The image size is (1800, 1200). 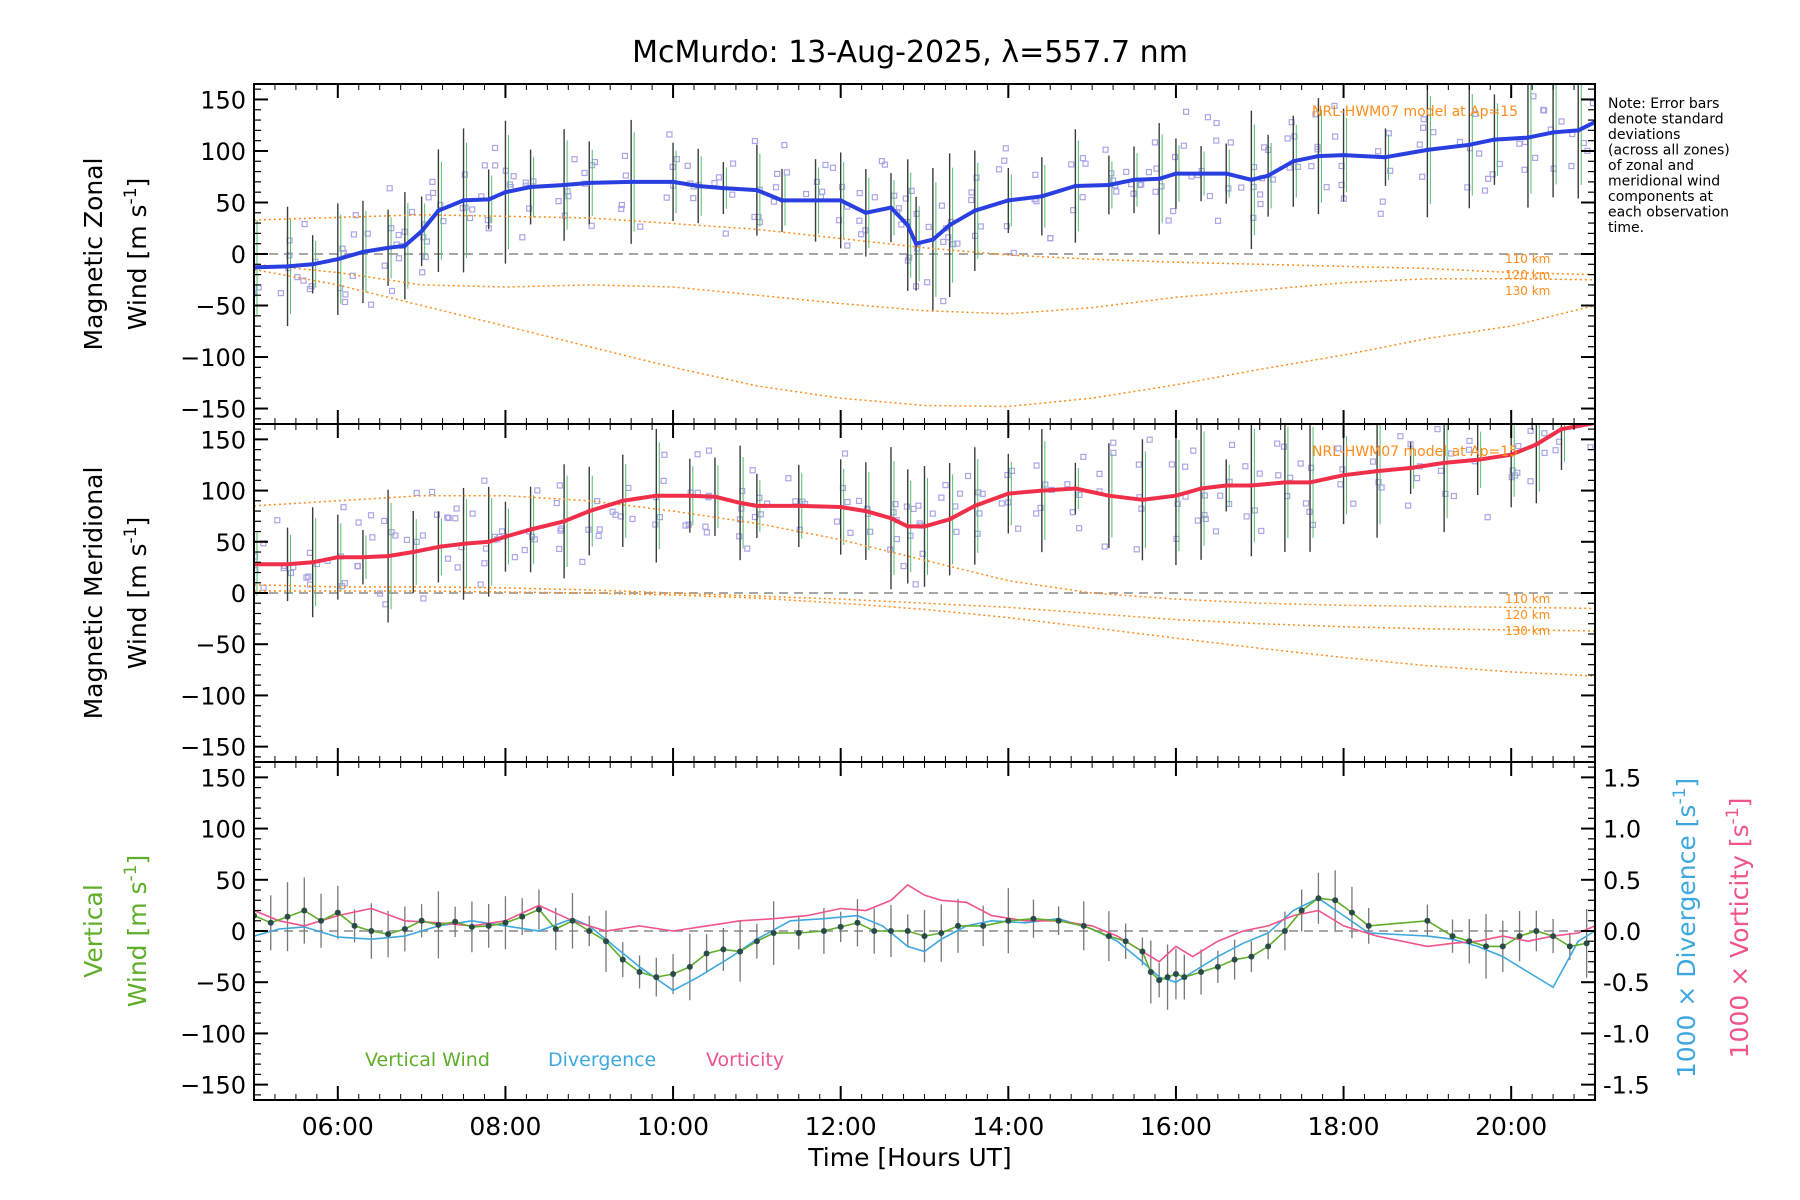 What do you see at coordinates (920, 939) in the screenshot?
I see `data-line-vertical-wind` at bounding box center [920, 939].